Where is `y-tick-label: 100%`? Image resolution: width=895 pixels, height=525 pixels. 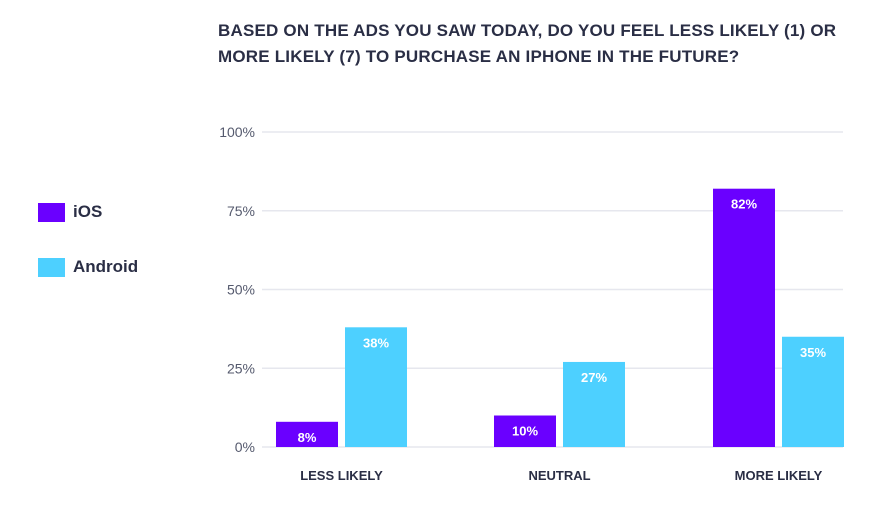
y-tick-label: 100% is located at coordinates (237, 132).